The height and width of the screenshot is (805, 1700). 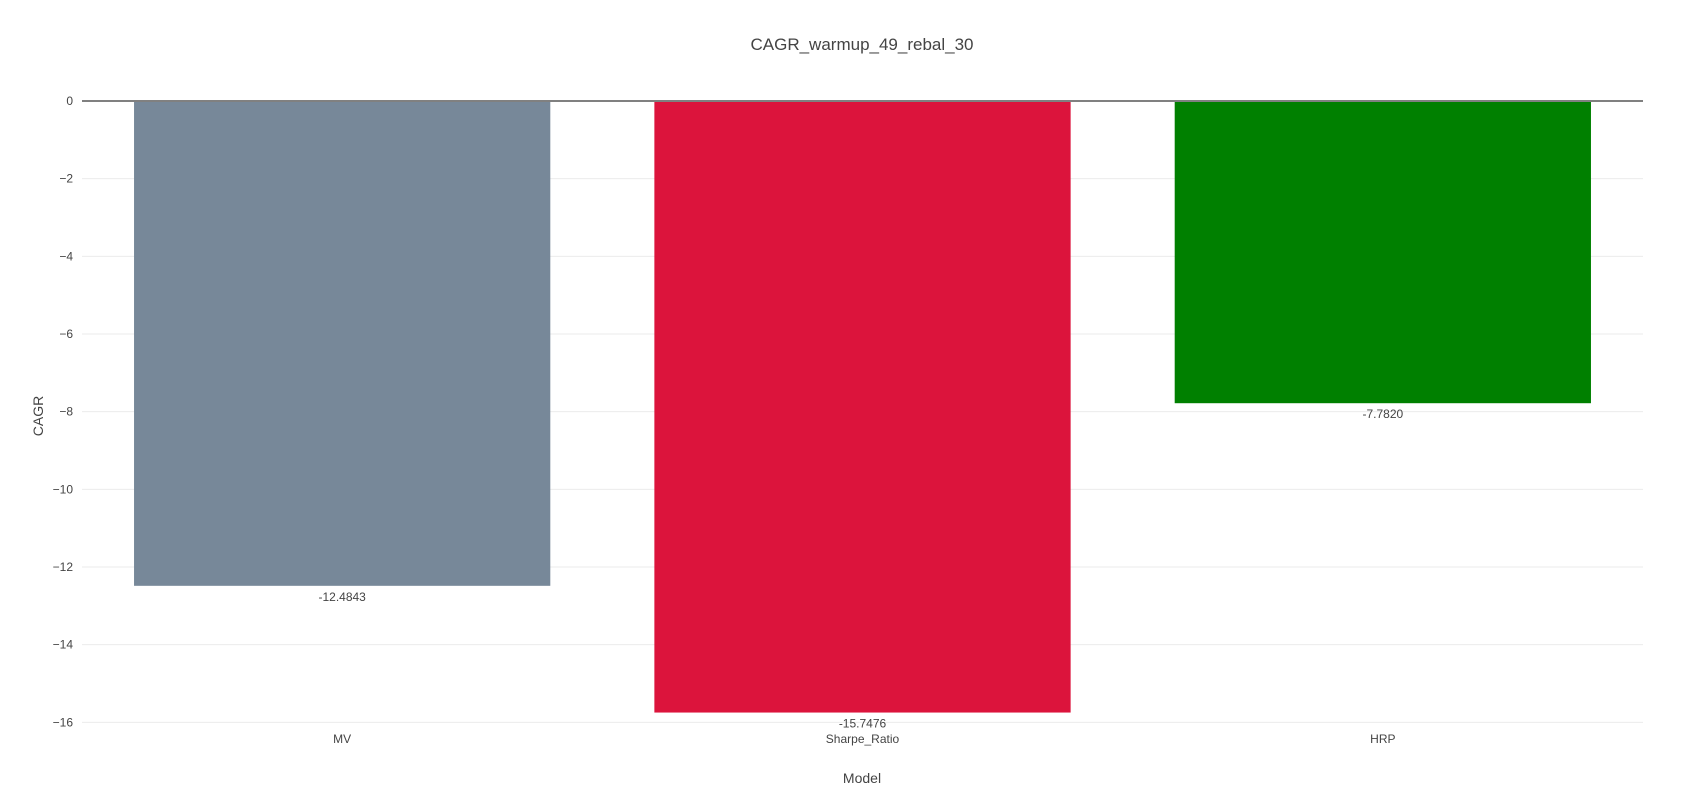 I want to click on y-axis-ticks: 0 −2 −4 −6 −8 −10 −12 −14 −16, so click(x=63, y=411).